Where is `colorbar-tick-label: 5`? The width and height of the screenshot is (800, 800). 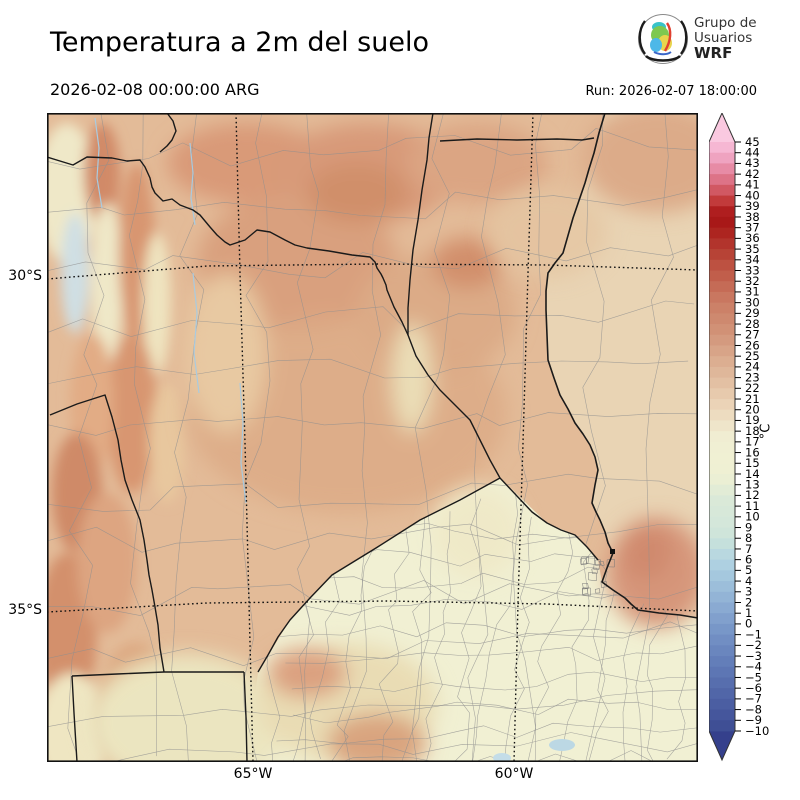
colorbar-tick-label: 5 is located at coordinates (748, 570).